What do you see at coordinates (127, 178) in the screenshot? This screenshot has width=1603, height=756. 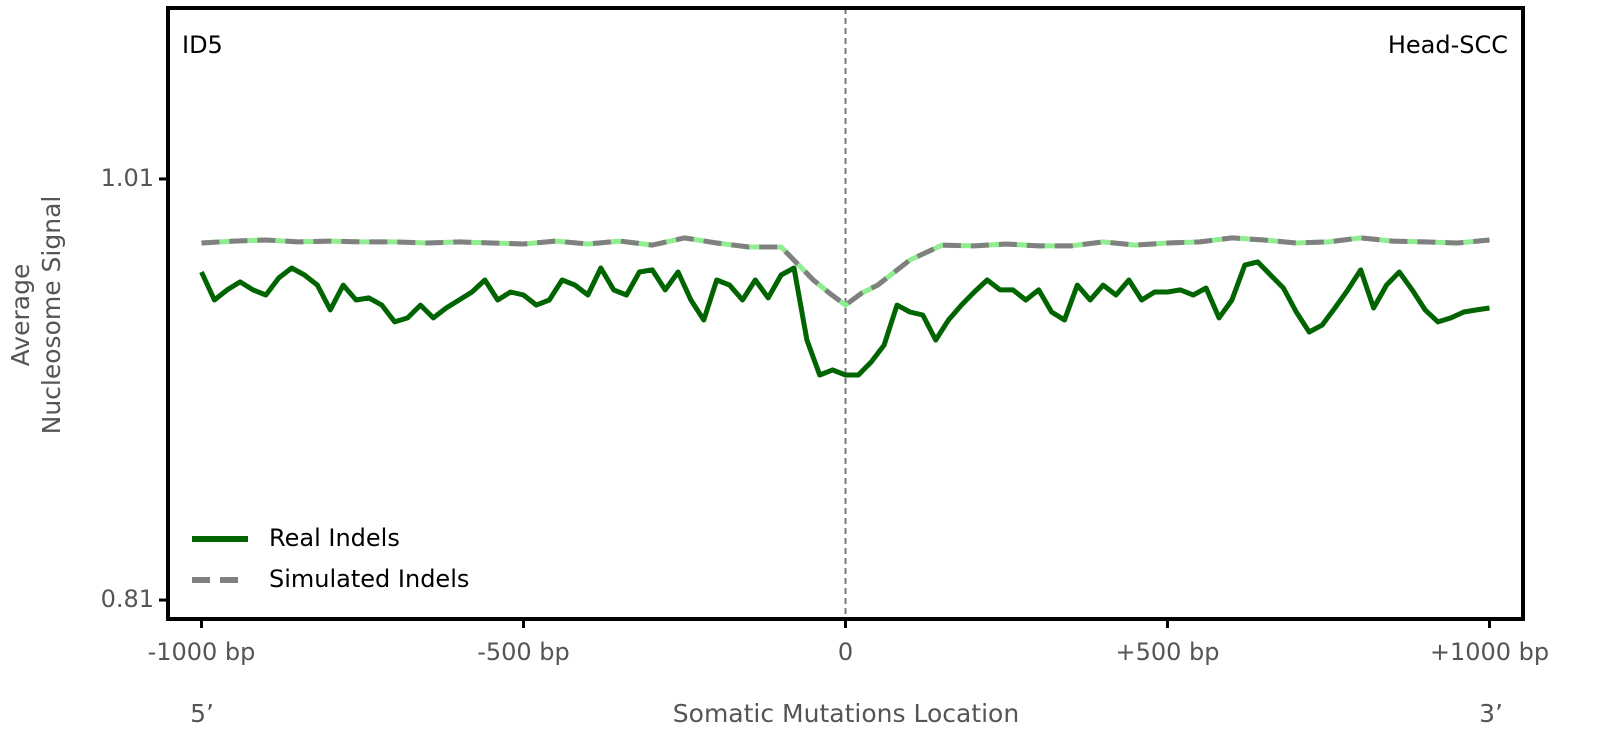 I see `y-tick-label: 1.01` at bounding box center [127, 178].